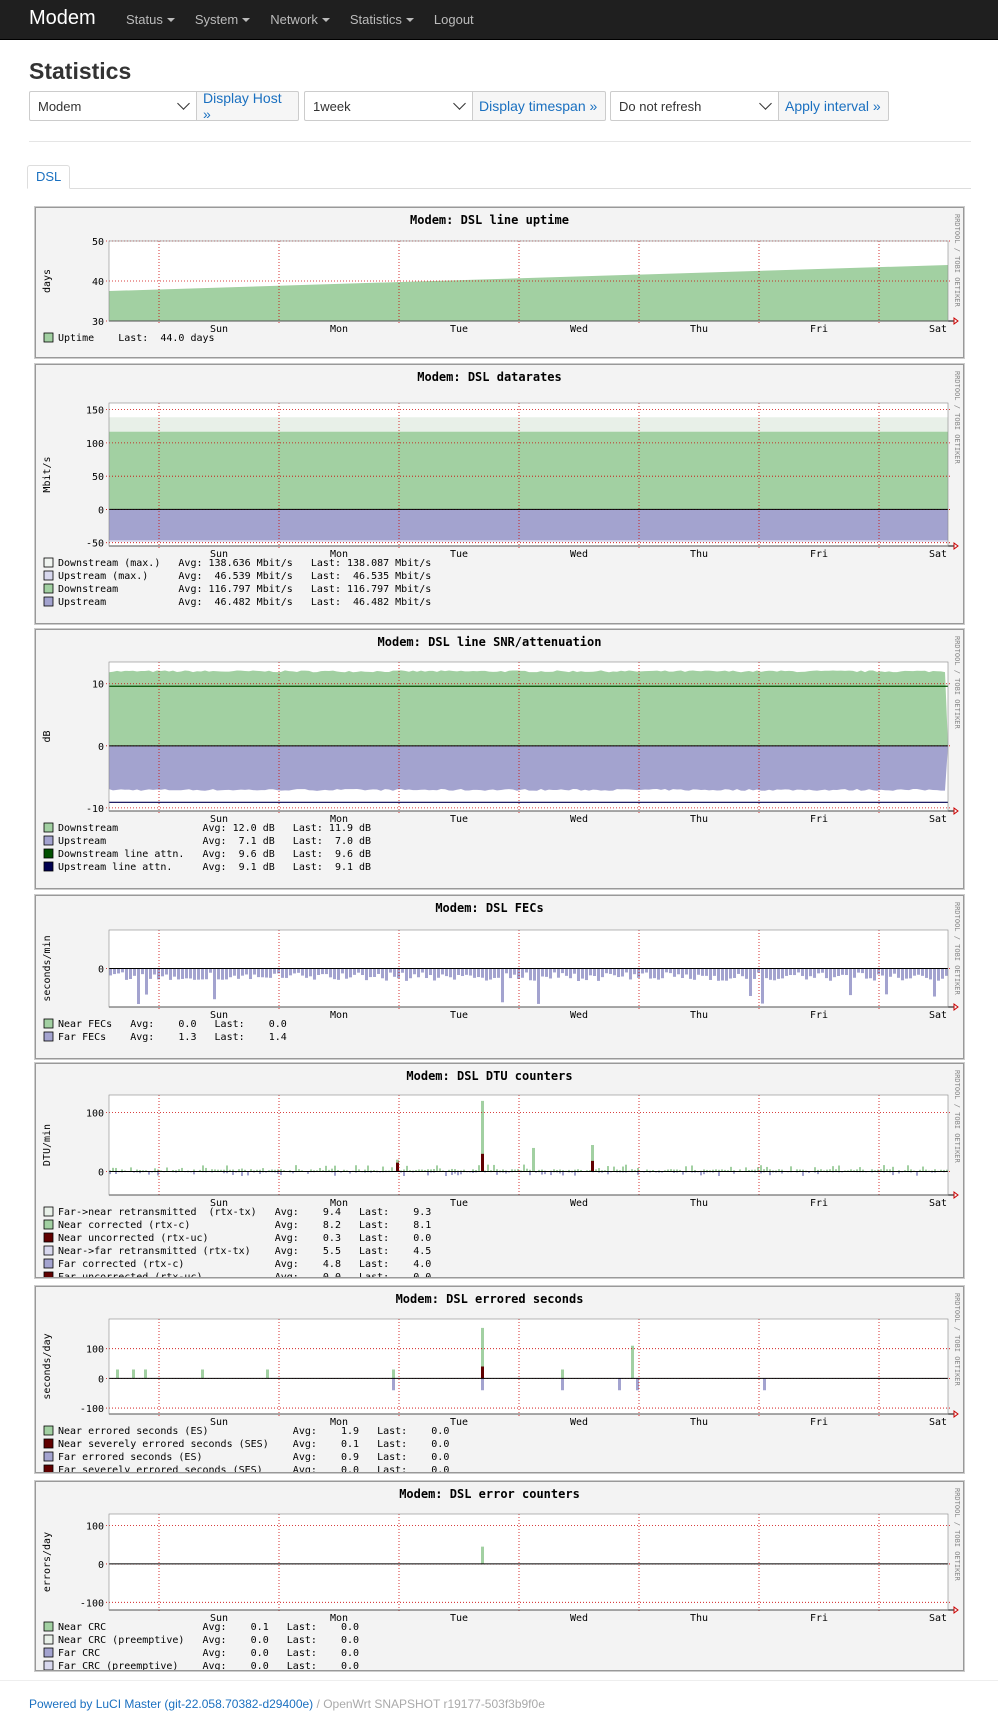  I want to click on menu-logout: Logout, so click(454, 20).